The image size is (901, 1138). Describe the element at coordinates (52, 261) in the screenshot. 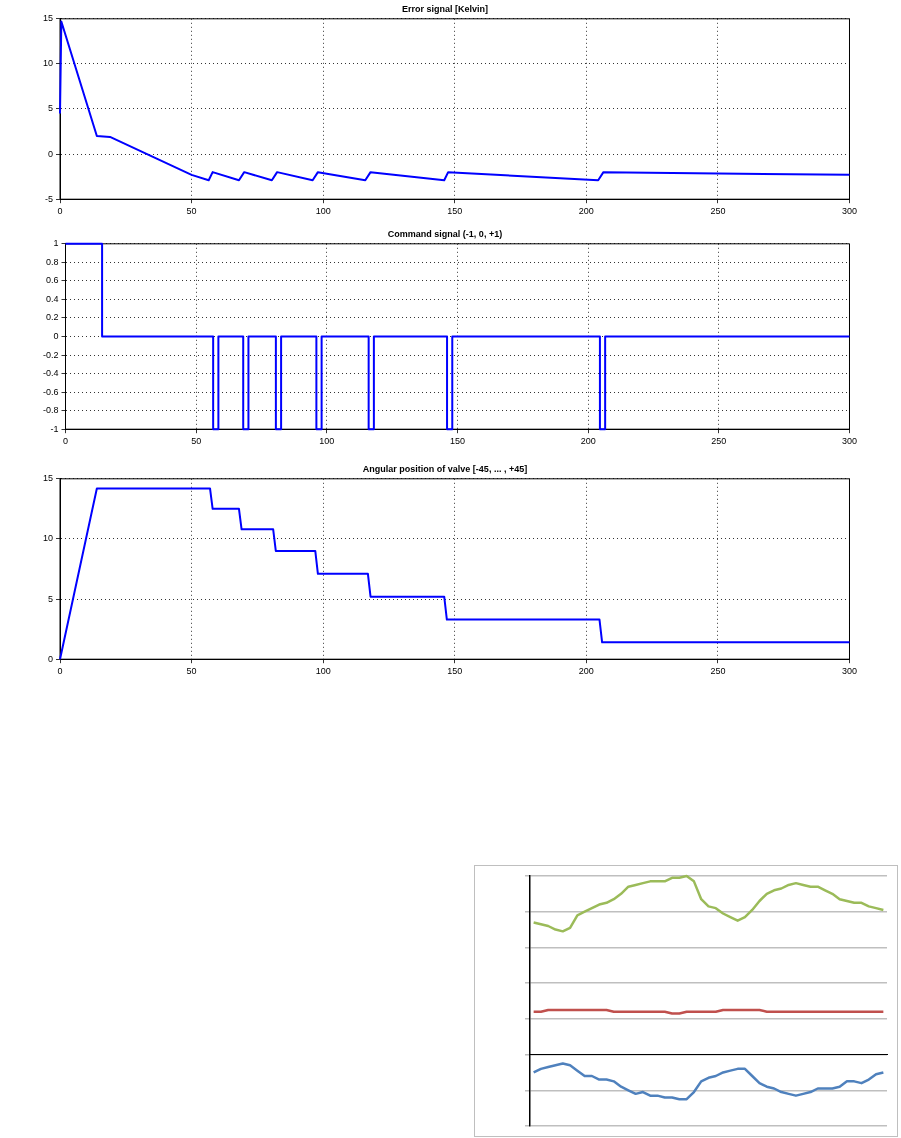

I see `y-tick-label: 0.8` at that location.